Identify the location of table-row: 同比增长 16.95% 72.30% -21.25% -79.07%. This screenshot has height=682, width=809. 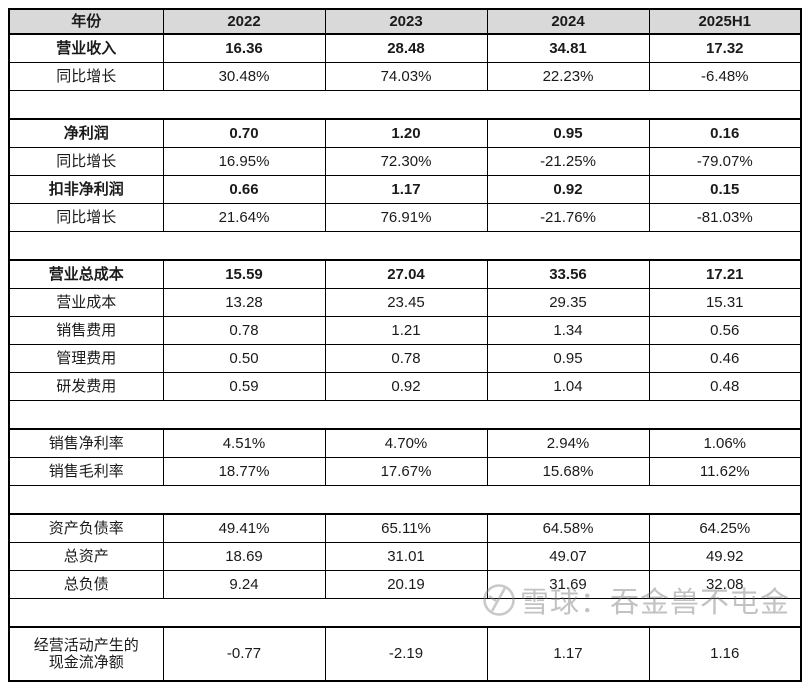
(405, 161).